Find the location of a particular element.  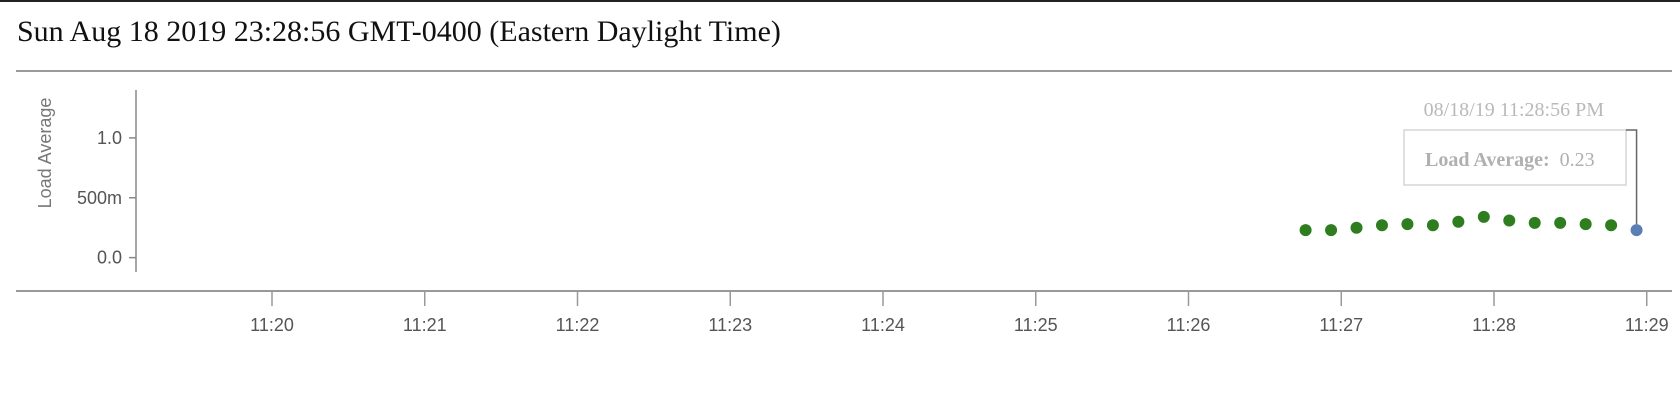

y-tick-label: 500m is located at coordinates (99, 198).